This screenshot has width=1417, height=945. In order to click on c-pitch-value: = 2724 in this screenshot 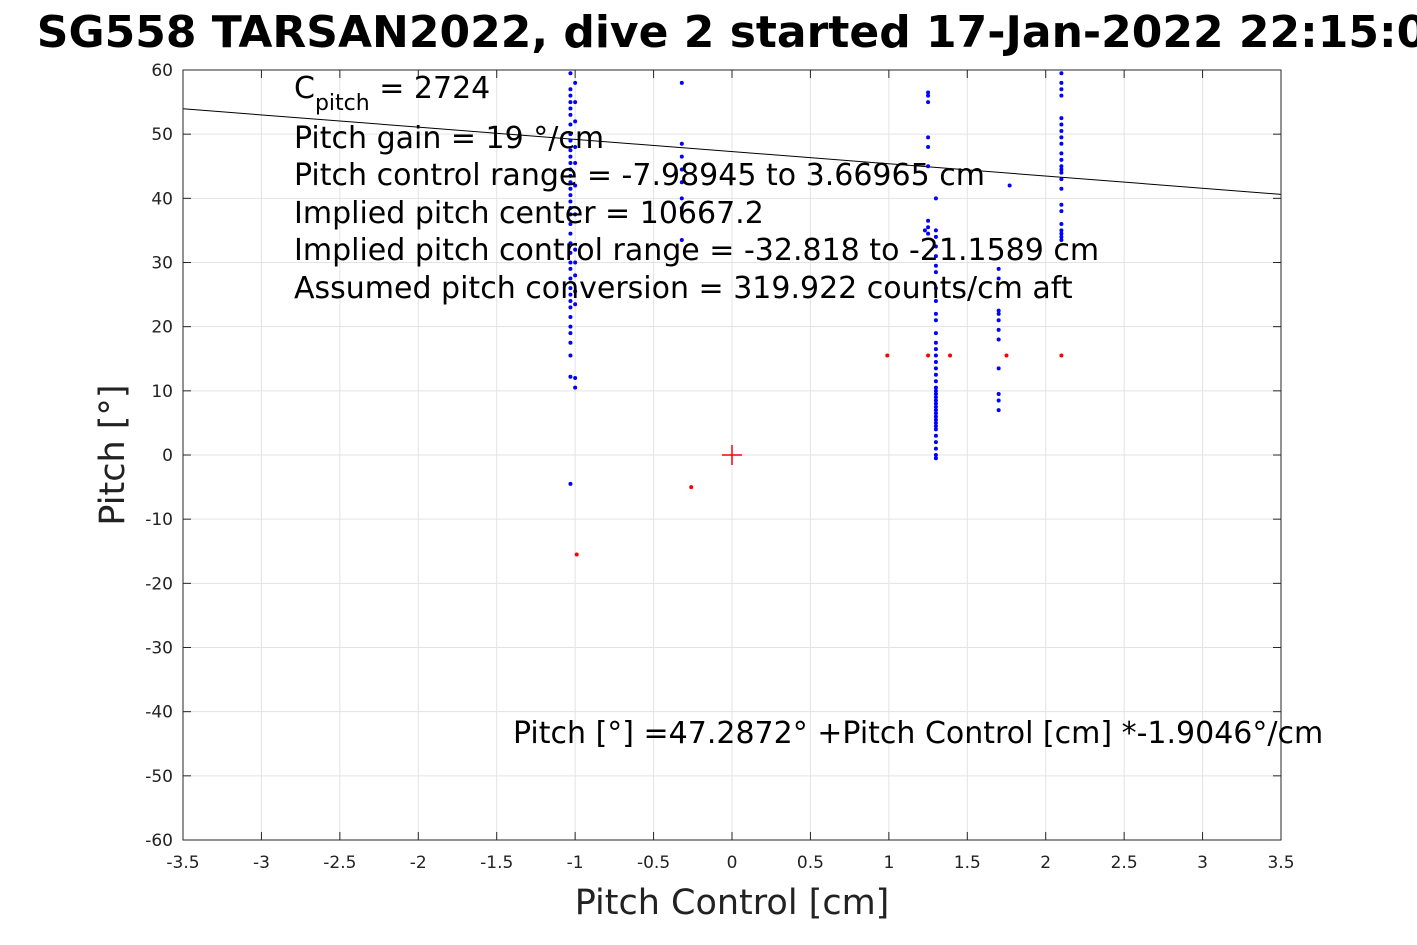, I will do `click(430, 88)`.